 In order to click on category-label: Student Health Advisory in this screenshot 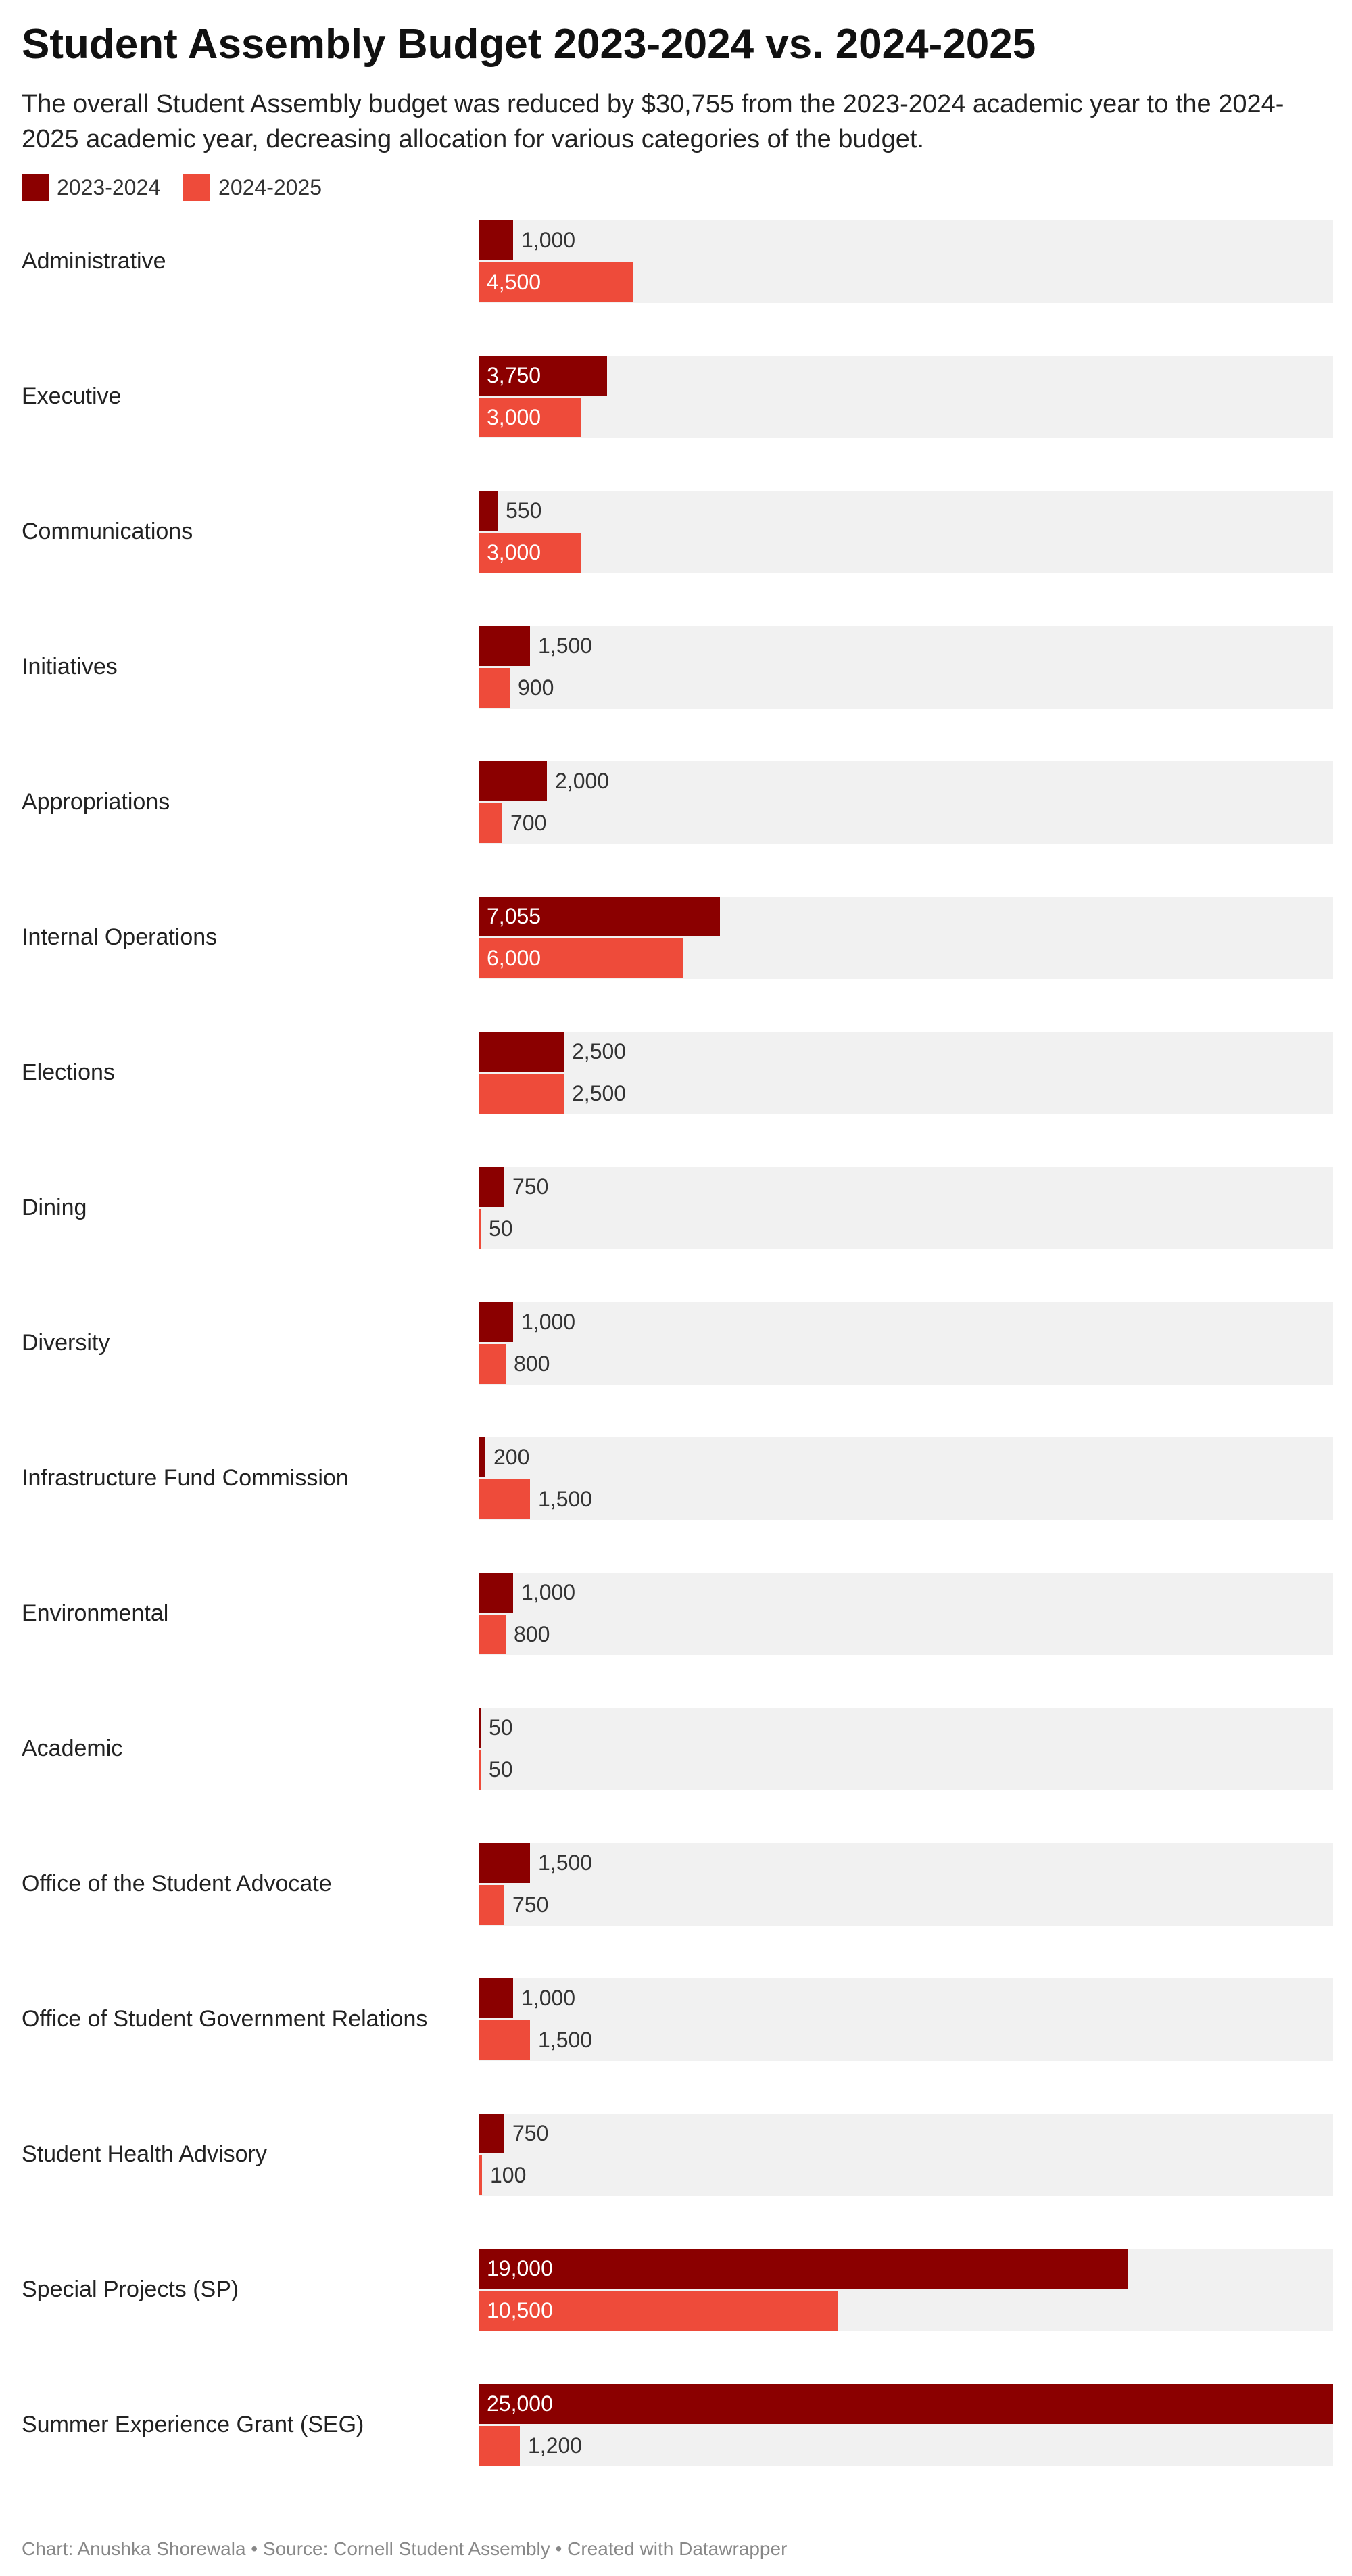, I will do `click(144, 2154)`.